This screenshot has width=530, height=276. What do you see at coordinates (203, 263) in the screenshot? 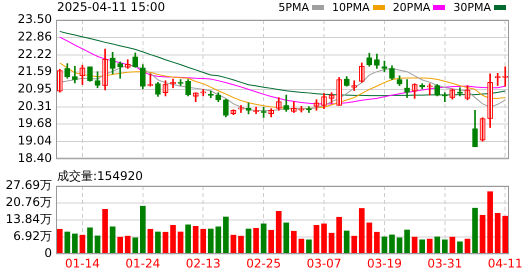
I see `x-tick-label: 02-13` at bounding box center [203, 263].